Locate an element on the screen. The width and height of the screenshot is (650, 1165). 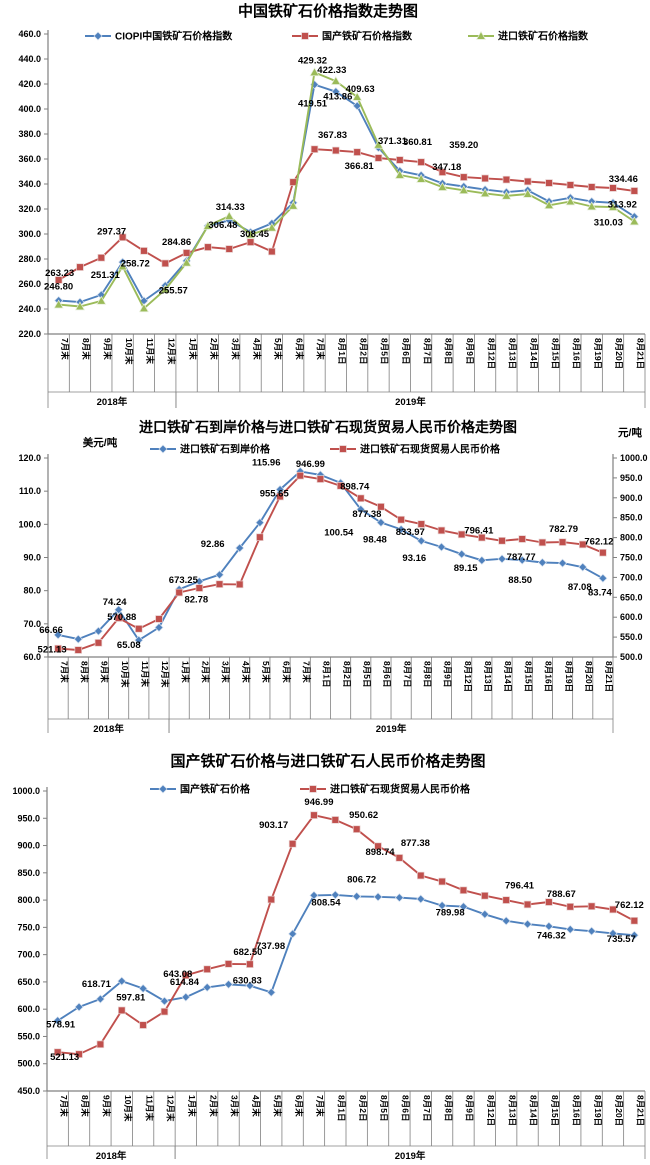
year-group-label: 2019年 is located at coordinates (391, 729).